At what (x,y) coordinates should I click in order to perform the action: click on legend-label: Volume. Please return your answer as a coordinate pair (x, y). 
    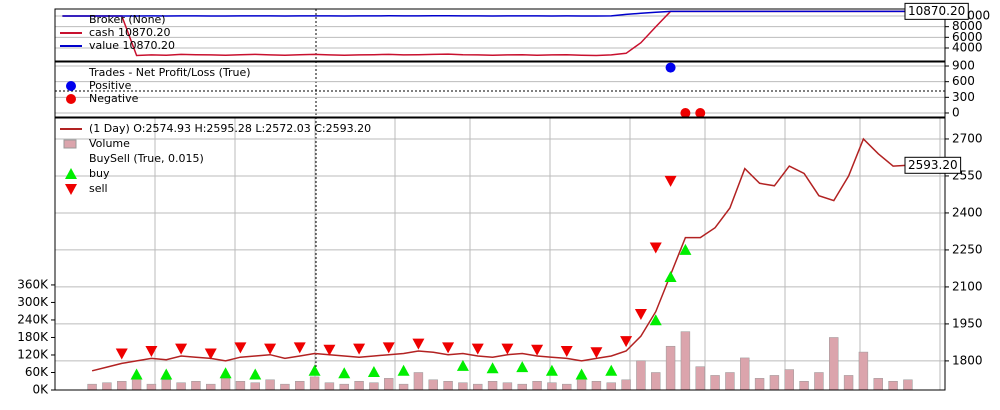
    Looking at the image, I should click on (109, 143).